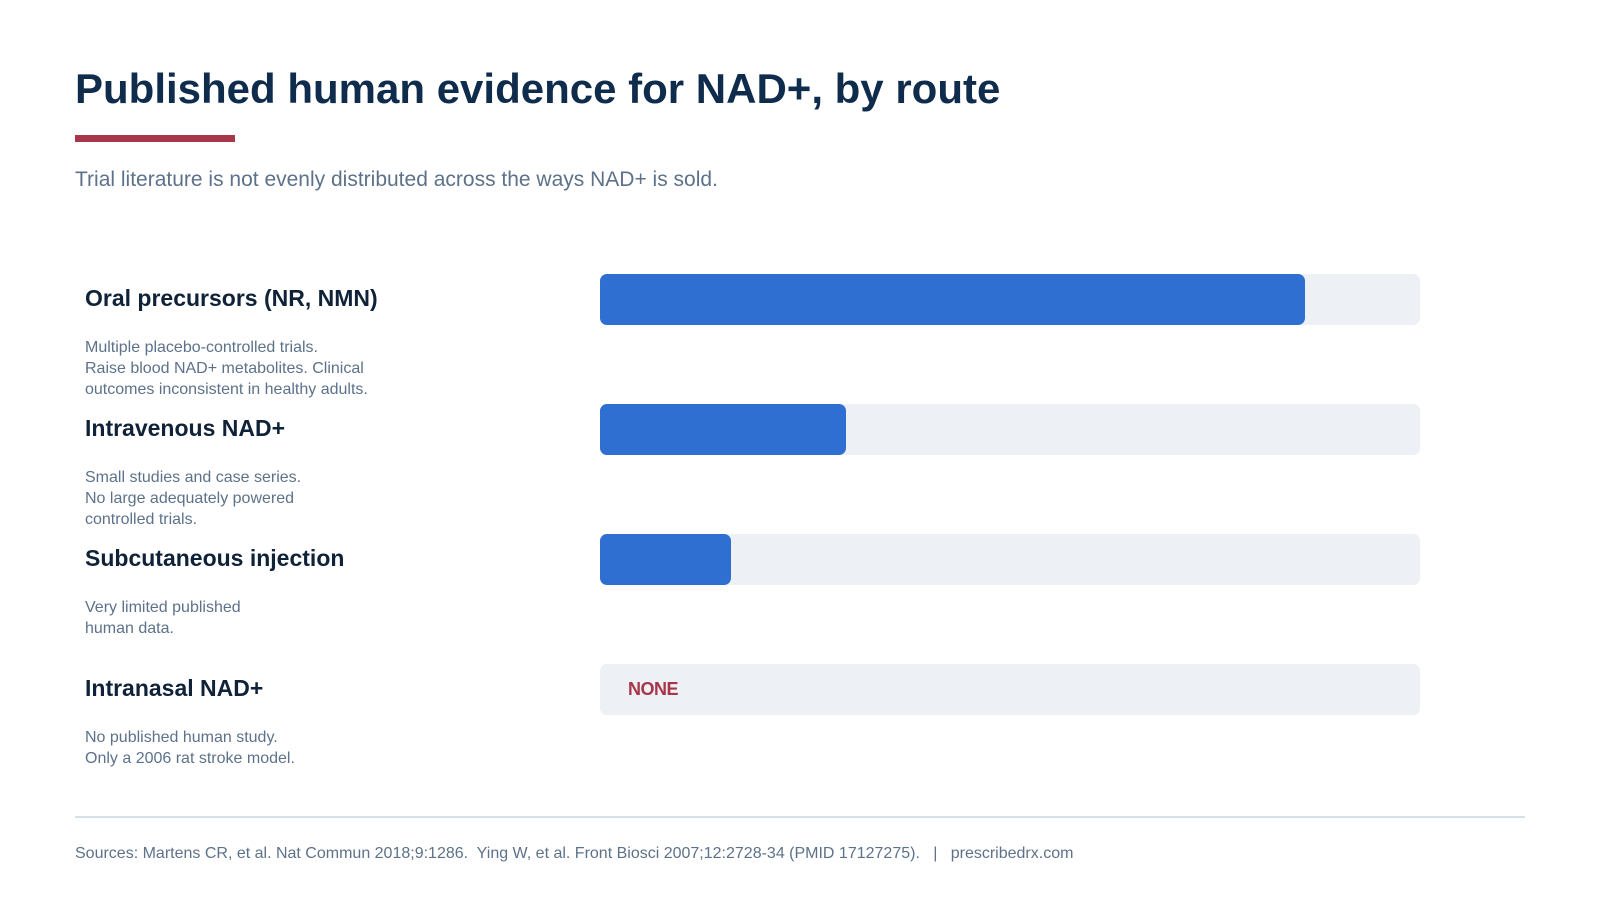 This screenshot has height=900, width=1600. Describe the element at coordinates (174, 688) in the screenshot. I see `route-label: Intranasal NAD+` at that location.